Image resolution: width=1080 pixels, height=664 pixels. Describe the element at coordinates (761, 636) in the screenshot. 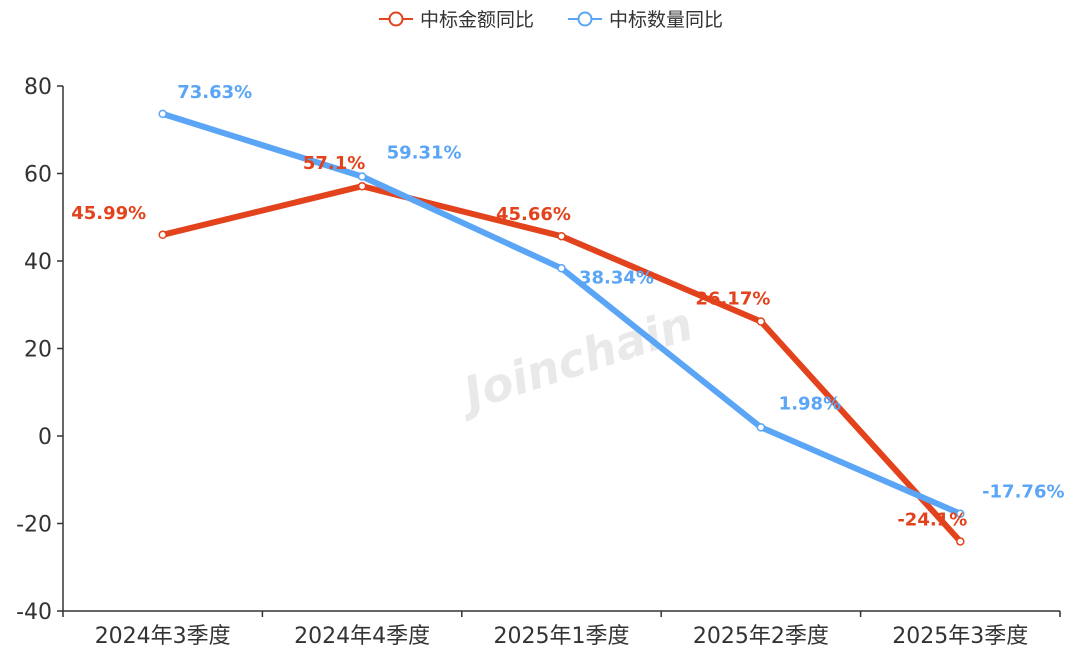

I see `x-tick-label: 2025年2季度` at that location.